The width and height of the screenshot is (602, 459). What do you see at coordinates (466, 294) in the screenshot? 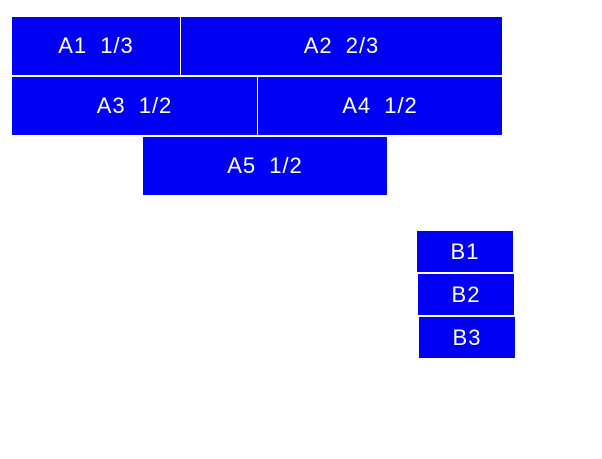
I see `box-b2: B2` at bounding box center [466, 294].